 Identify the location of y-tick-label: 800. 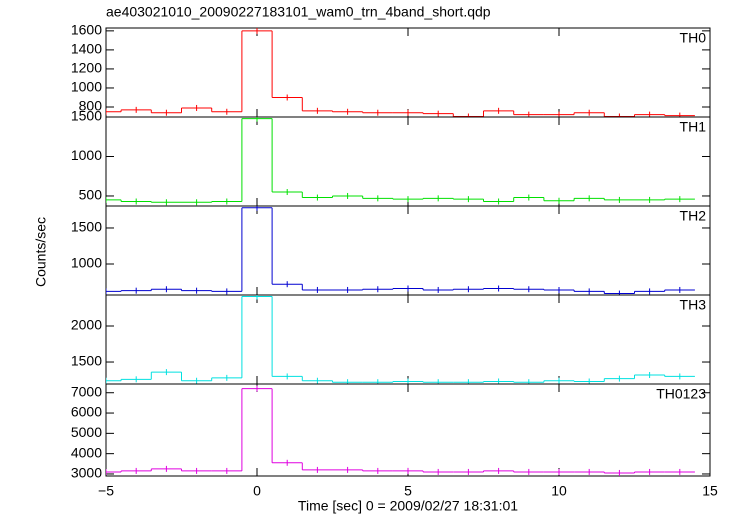
(91, 106).